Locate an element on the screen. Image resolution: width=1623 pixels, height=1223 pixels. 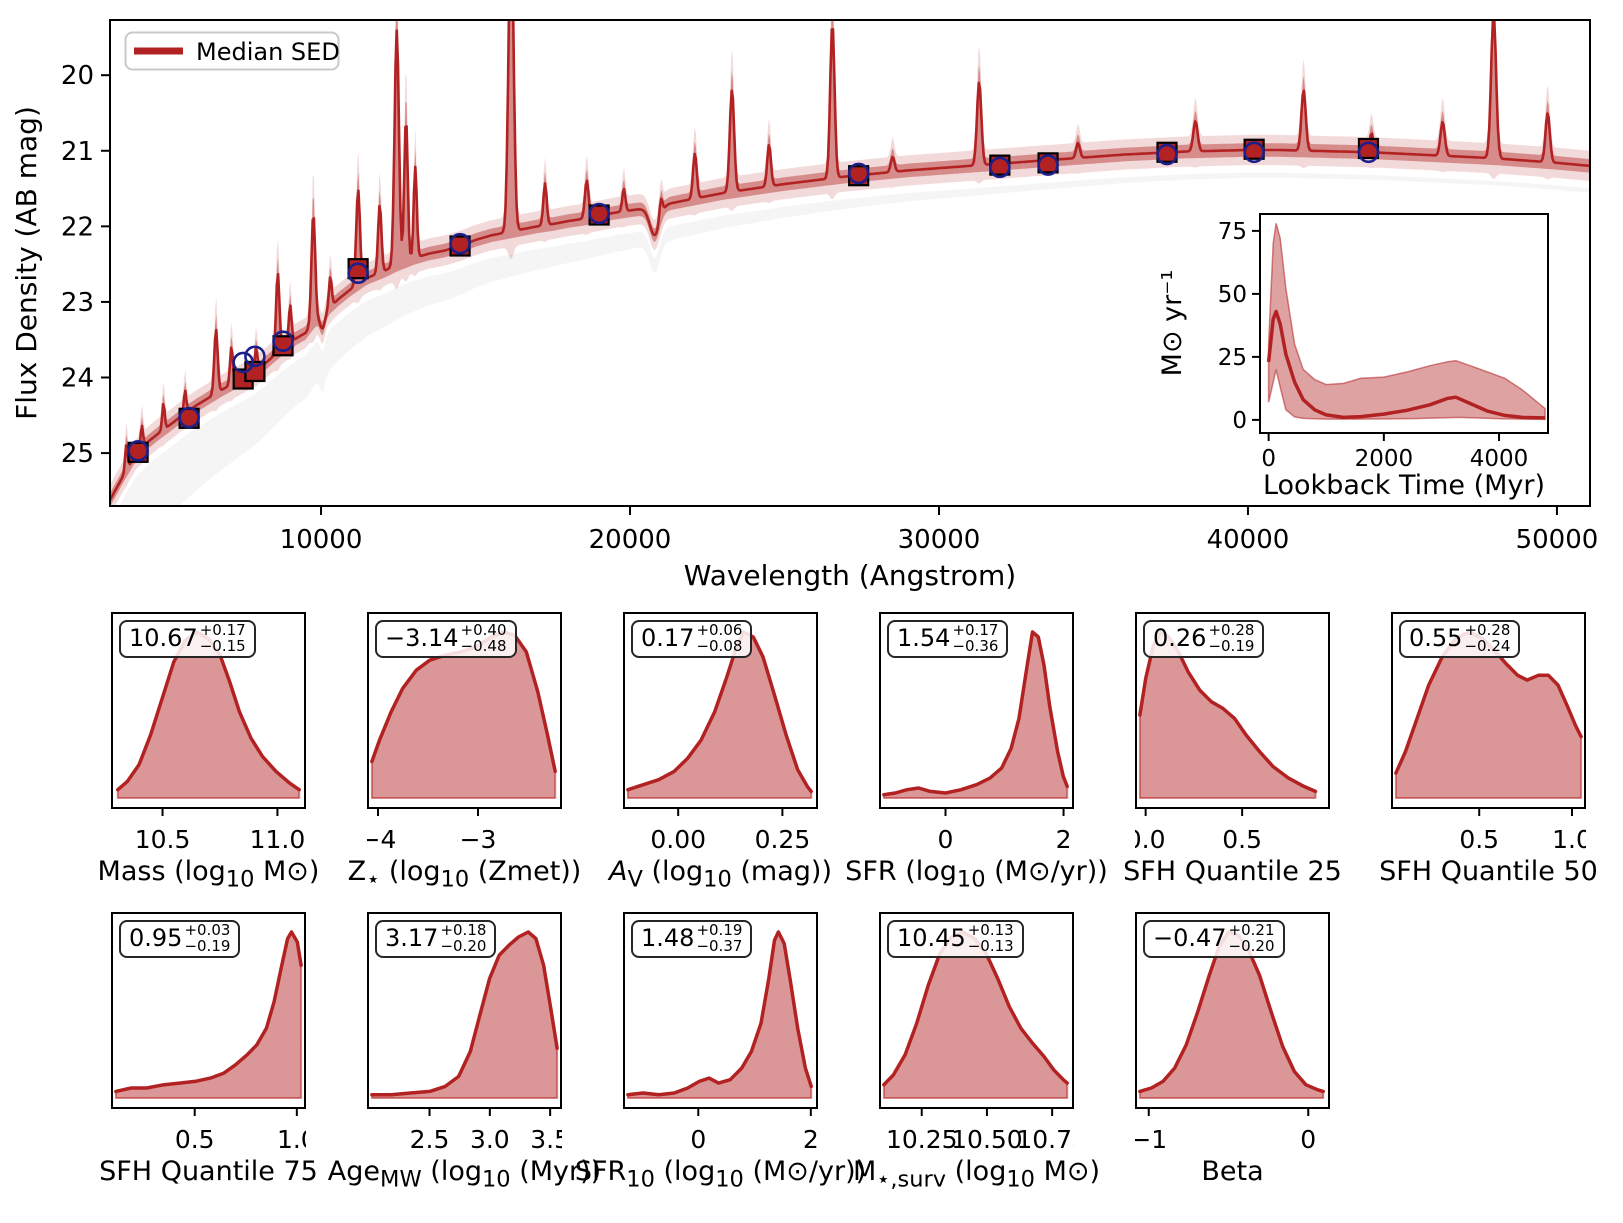
panel-x-tick-label: 2 is located at coordinates (810, 1139).